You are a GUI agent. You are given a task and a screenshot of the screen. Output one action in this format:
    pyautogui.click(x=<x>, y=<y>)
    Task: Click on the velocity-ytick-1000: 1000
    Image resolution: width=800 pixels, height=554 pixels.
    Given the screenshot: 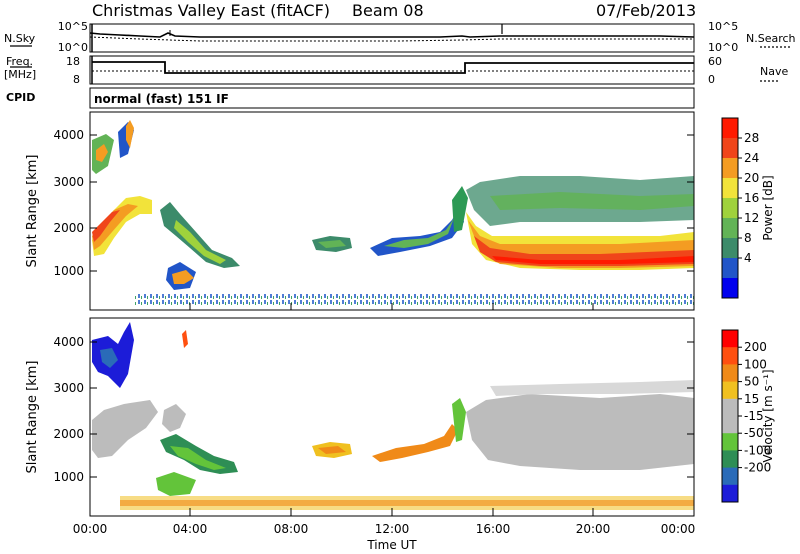 What is the action you would take?
    pyautogui.click(x=68, y=477)
    